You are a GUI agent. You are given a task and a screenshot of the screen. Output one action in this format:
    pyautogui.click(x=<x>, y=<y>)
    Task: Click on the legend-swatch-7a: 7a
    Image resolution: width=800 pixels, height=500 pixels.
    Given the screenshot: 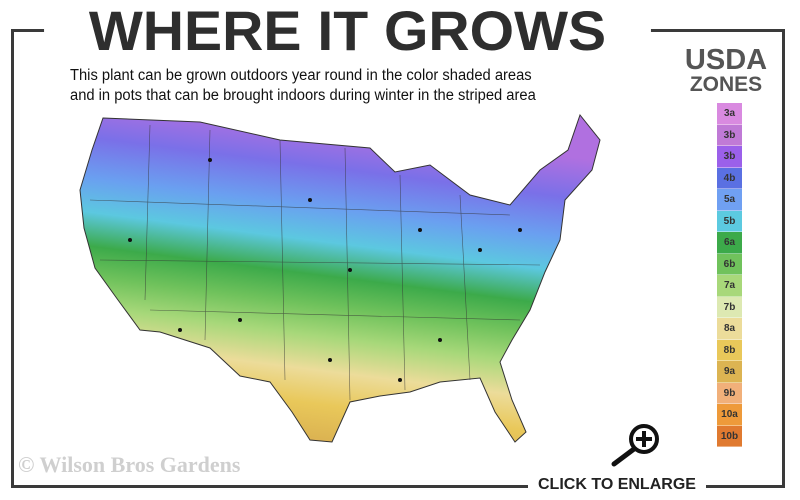 What is the action you would take?
    pyautogui.click(x=729, y=286)
    